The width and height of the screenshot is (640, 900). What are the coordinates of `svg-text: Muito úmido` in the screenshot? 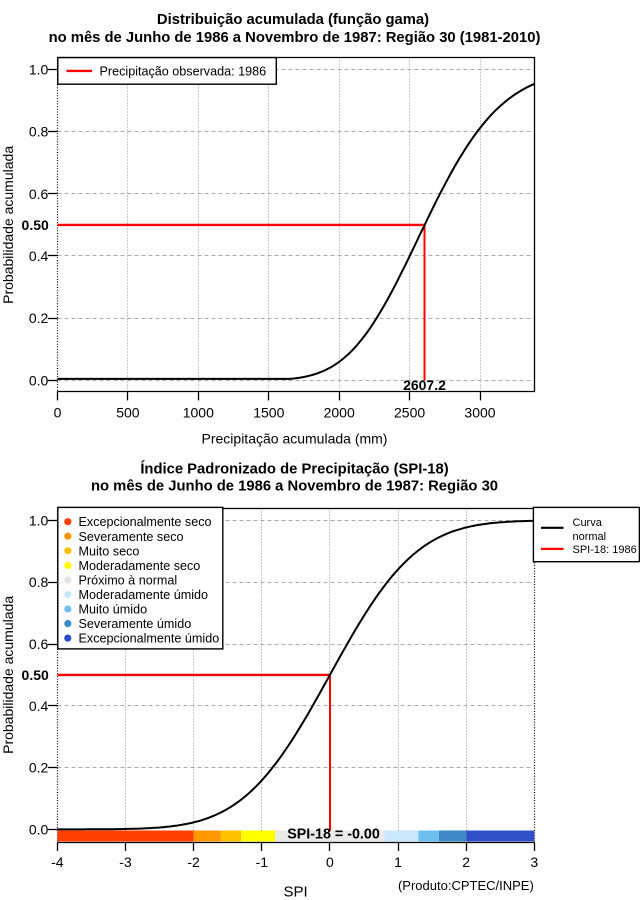 It's located at (113, 610).